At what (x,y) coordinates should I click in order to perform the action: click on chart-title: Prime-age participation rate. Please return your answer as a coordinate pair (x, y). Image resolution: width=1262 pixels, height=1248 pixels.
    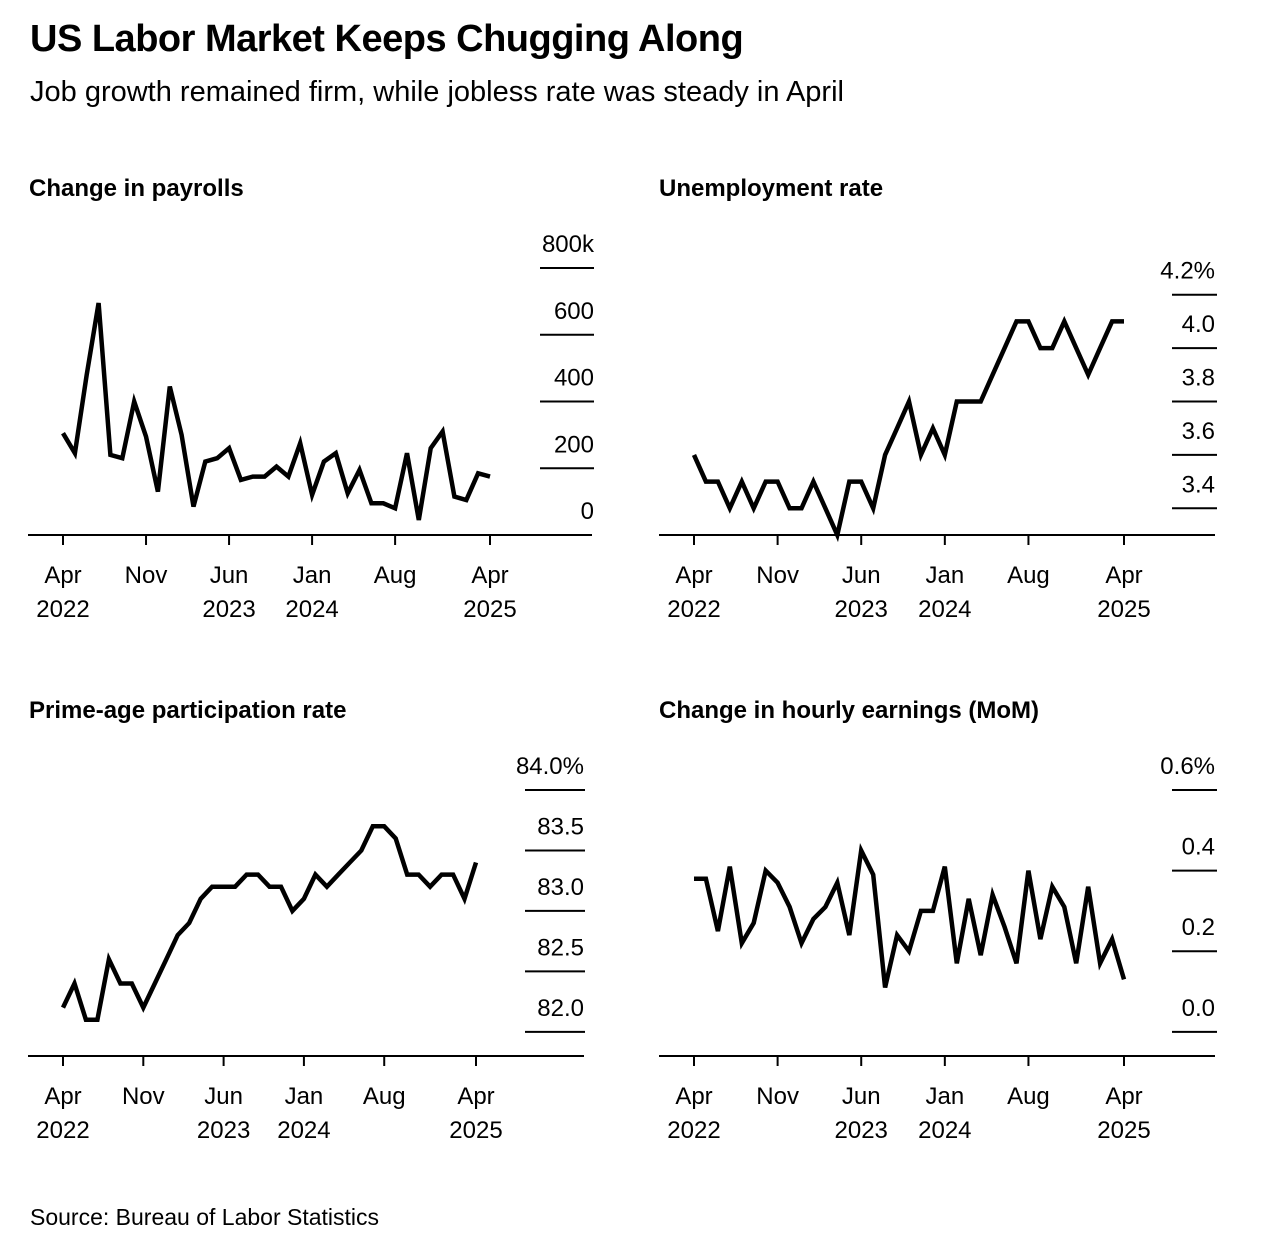
    Looking at the image, I should click on (187, 710).